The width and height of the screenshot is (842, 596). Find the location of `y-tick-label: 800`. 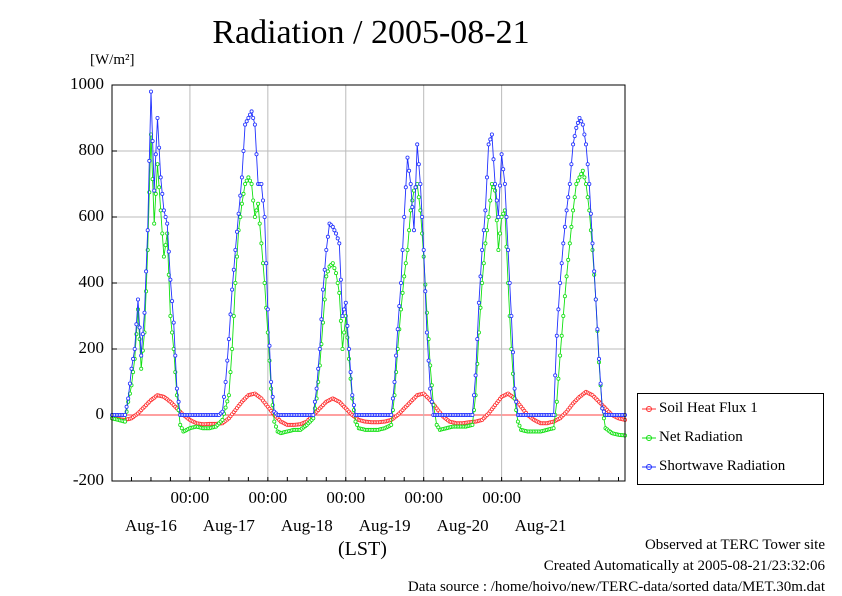

y-tick-label: 800 is located at coordinates (91, 149).